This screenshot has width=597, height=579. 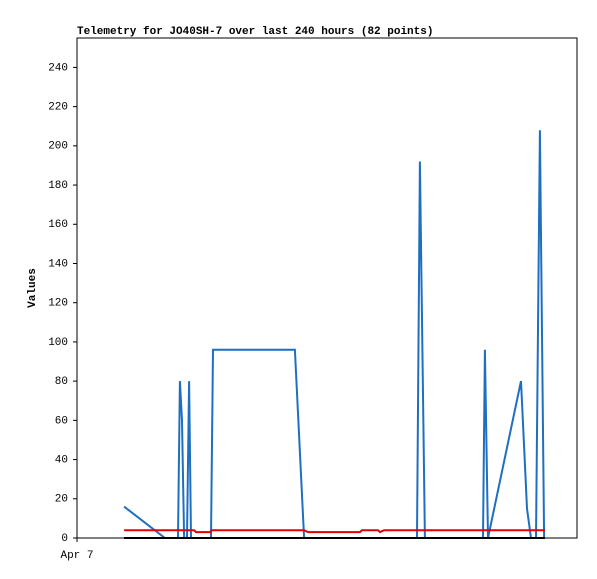 What do you see at coordinates (64, 539) in the screenshot?
I see `y-tick-label: 0` at bounding box center [64, 539].